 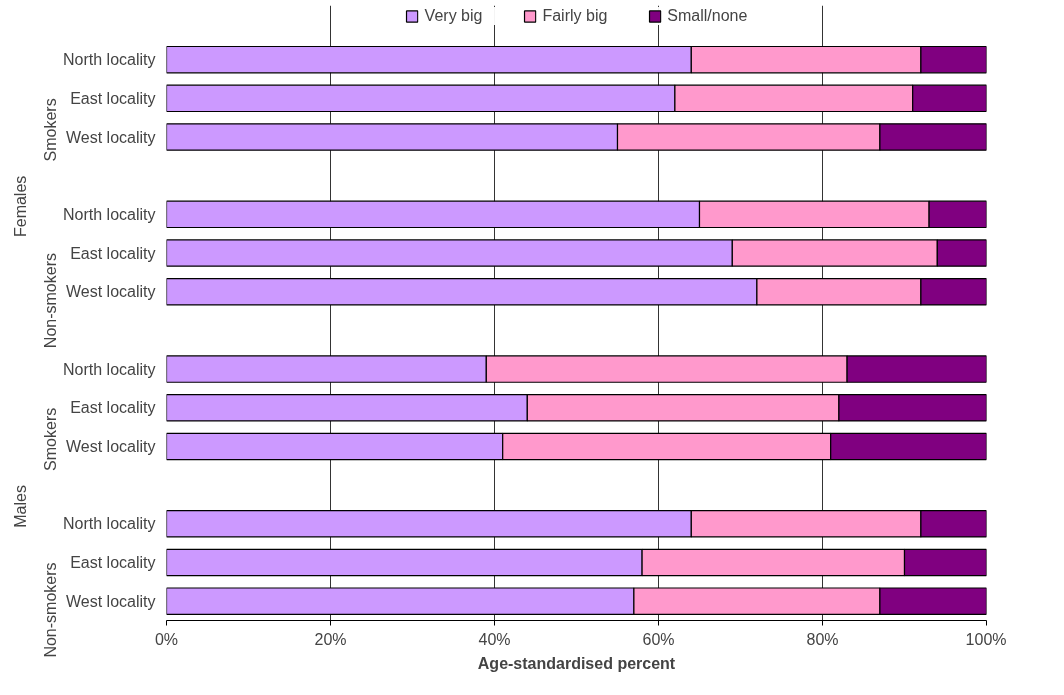 What do you see at coordinates (166, 639) in the screenshot?
I see `x-tick-label: 0%` at bounding box center [166, 639].